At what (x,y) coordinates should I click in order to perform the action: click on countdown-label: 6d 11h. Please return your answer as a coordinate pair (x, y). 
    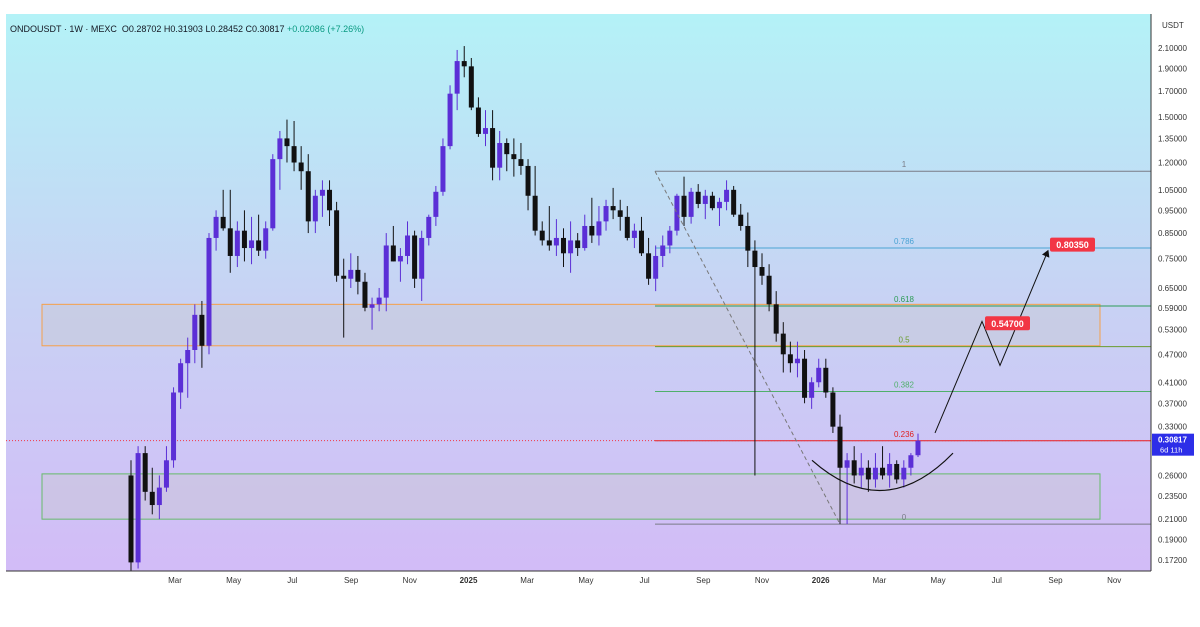
    Looking at the image, I should click on (1171, 450).